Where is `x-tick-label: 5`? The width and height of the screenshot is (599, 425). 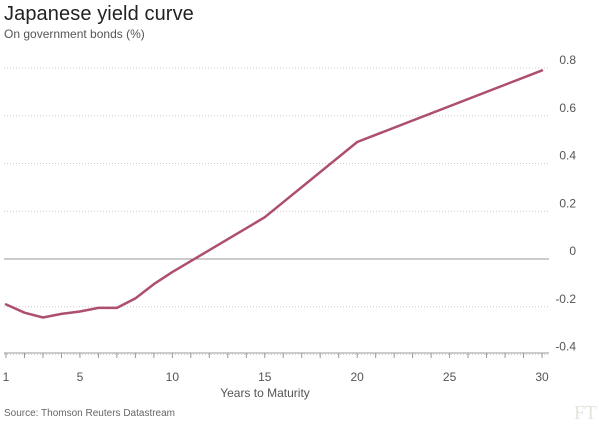
x-tick-label: 5 is located at coordinates (80, 377).